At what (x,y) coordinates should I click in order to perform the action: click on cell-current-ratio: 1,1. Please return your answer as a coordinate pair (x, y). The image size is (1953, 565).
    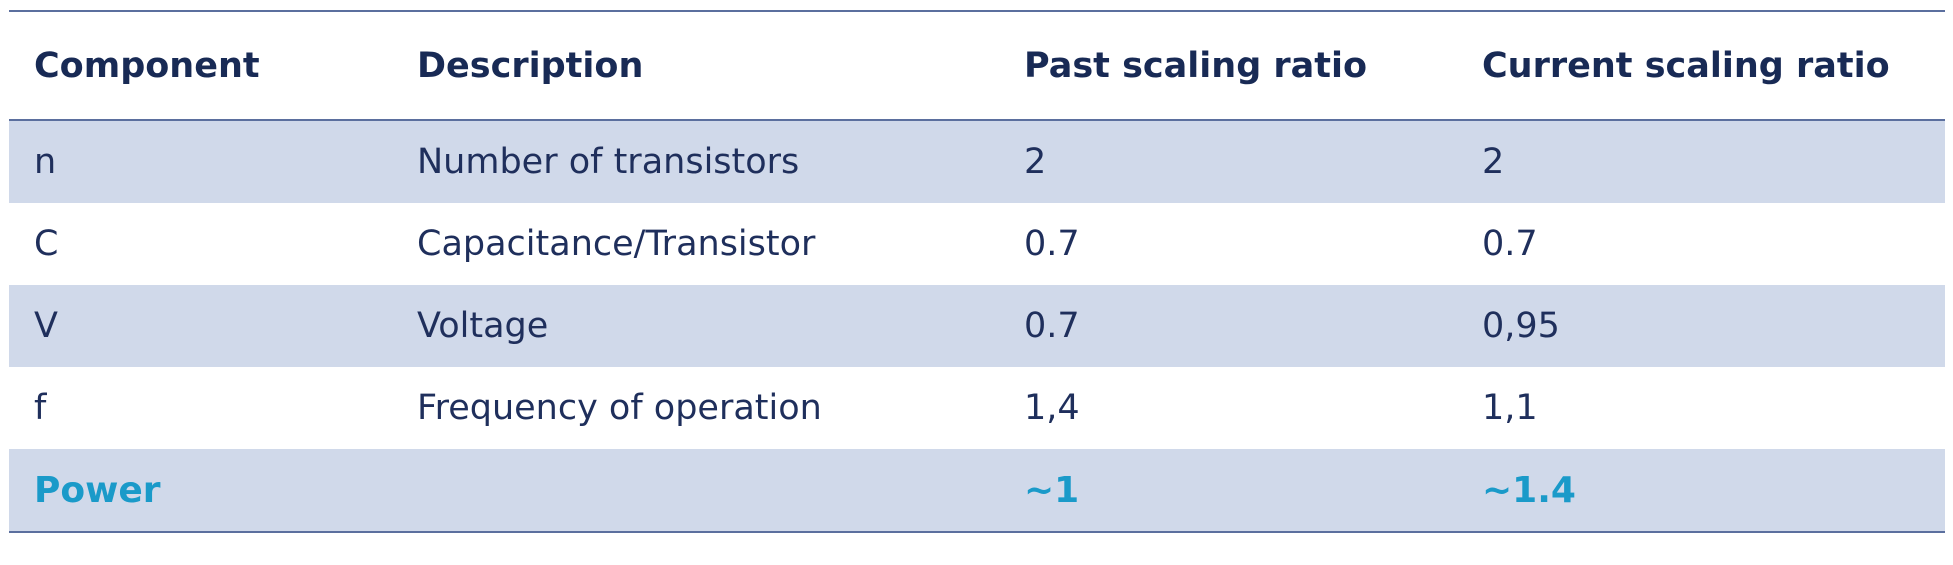
    Looking at the image, I should click on (1701, 408).